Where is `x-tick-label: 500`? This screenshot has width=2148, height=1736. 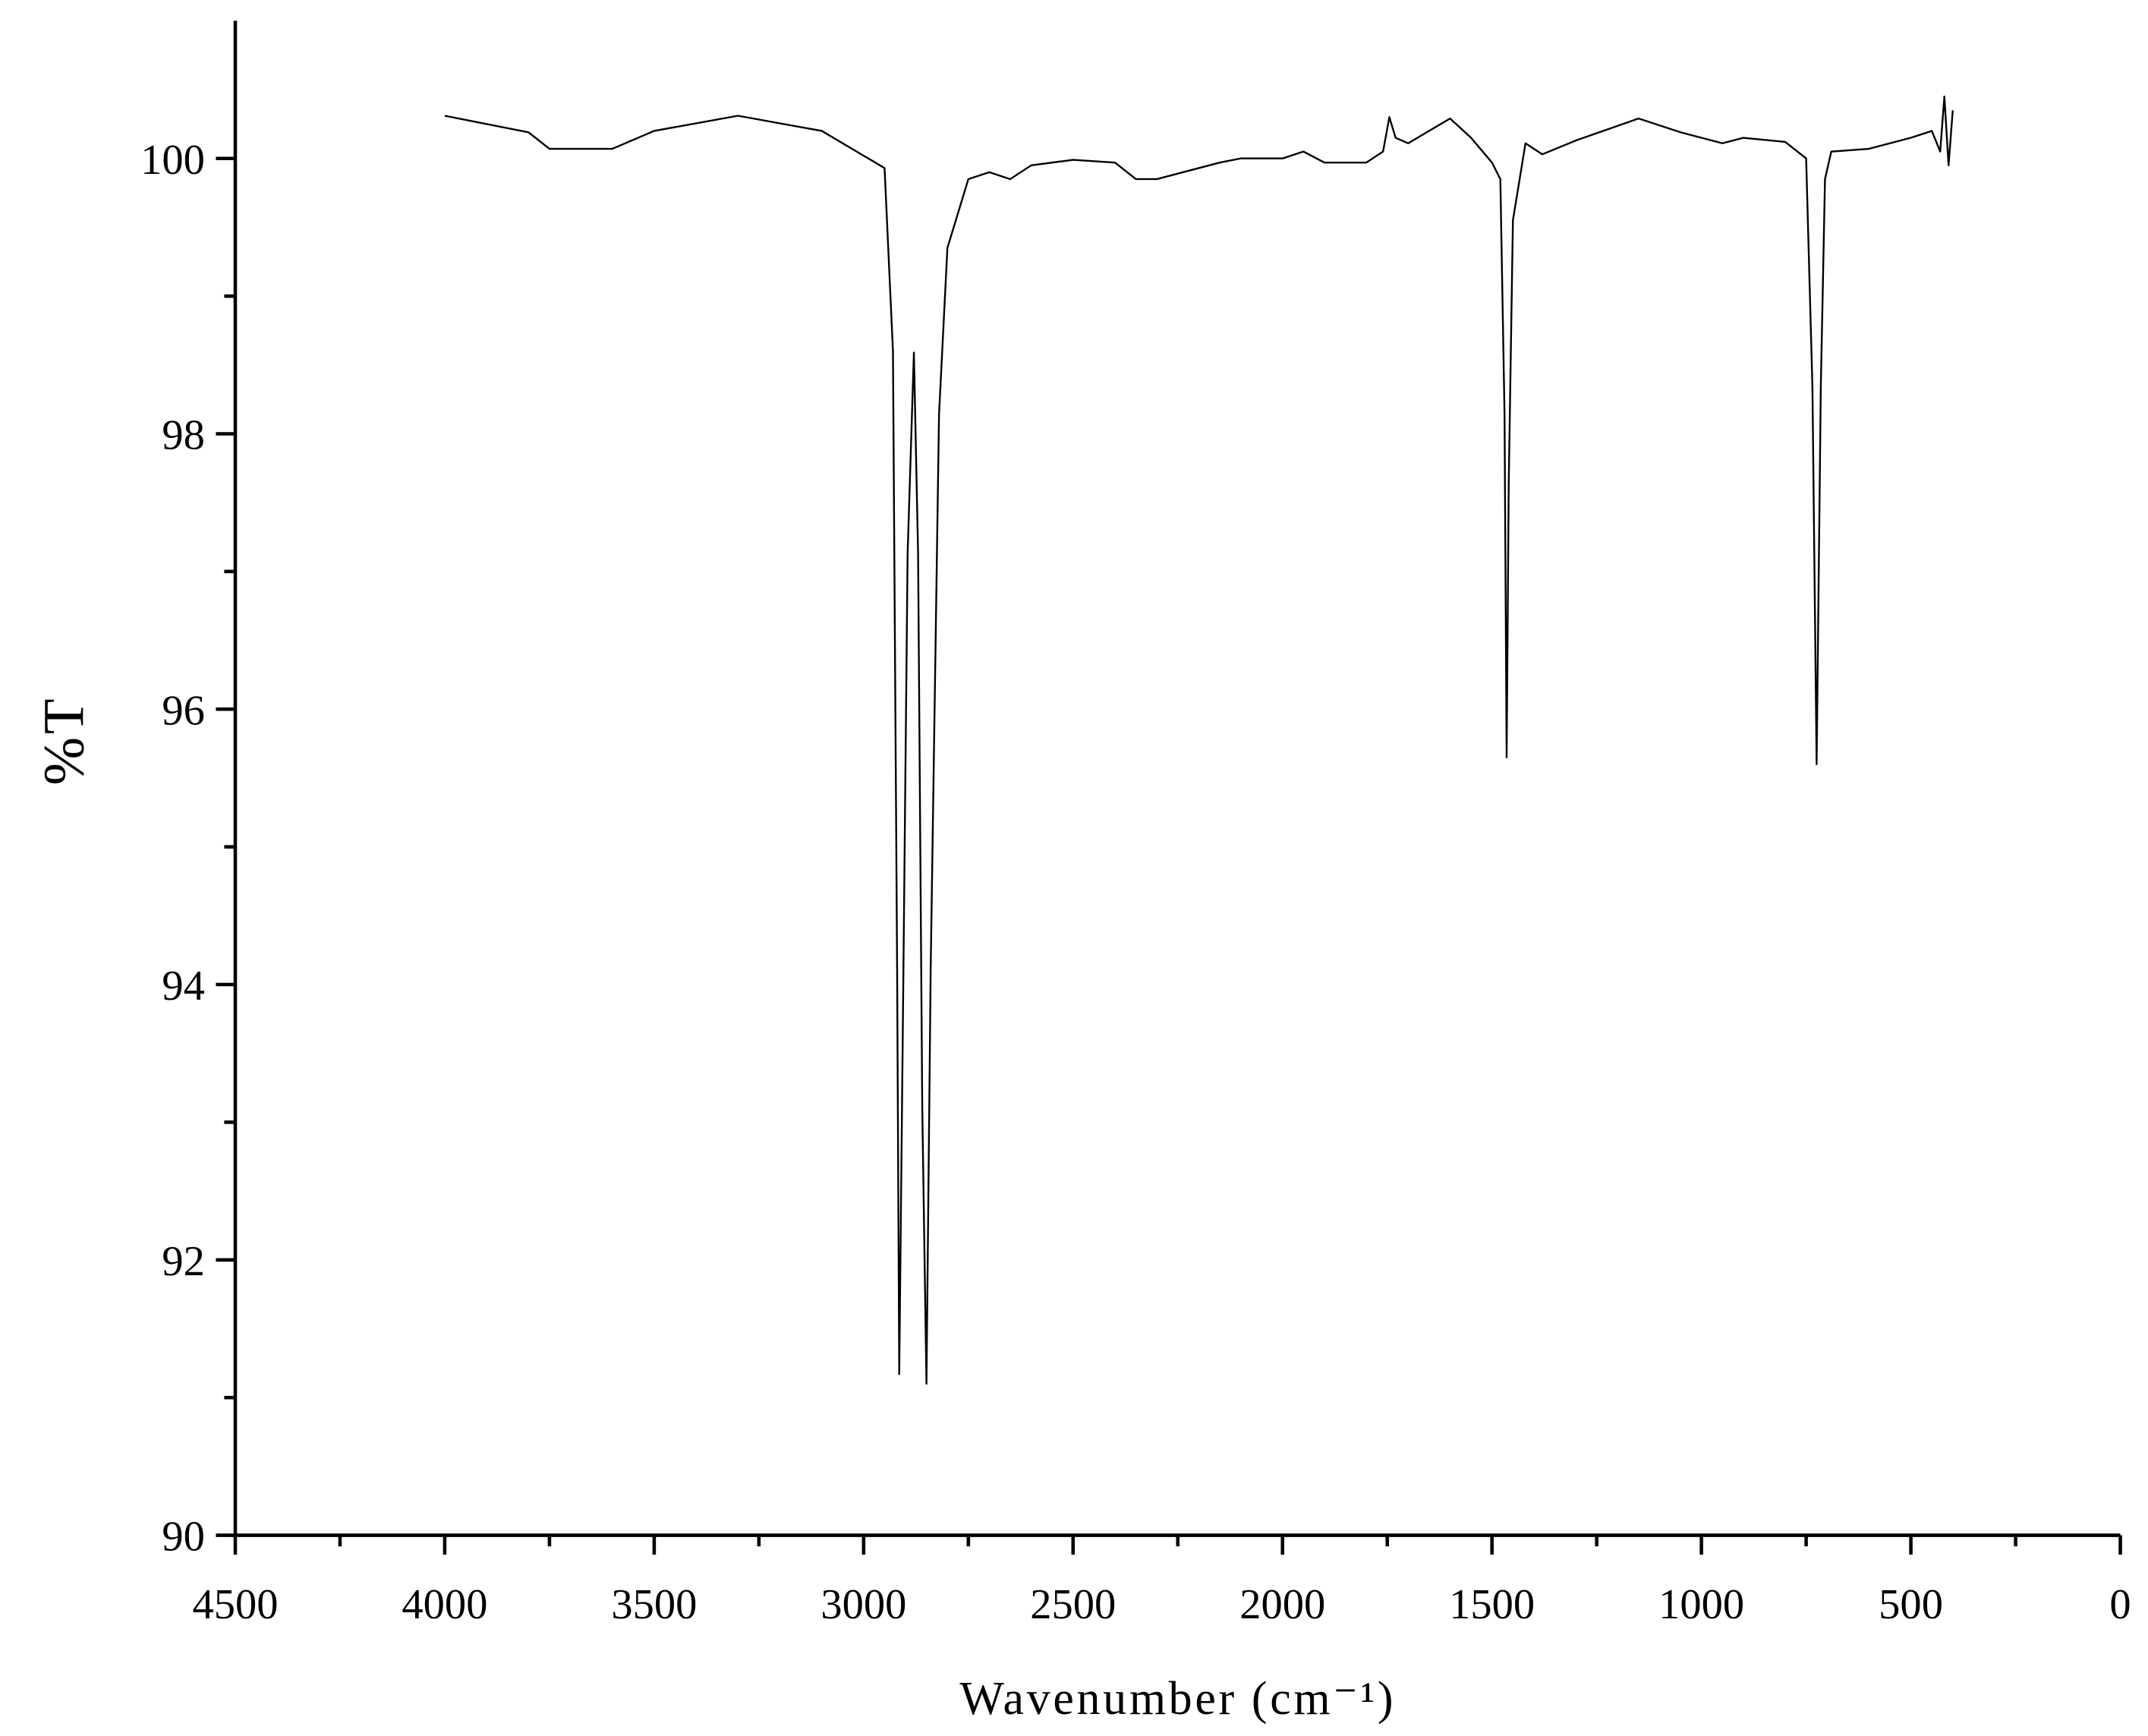
x-tick-label: 500 is located at coordinates (1911, 1605).